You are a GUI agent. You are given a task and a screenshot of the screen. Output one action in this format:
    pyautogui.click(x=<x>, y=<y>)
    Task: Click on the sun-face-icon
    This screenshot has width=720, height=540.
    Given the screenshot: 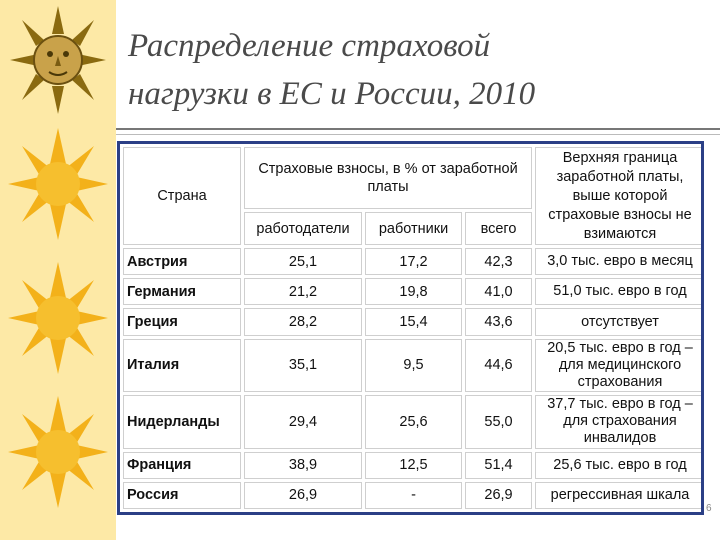 What is the action you would take?
    pyautogui.click(x=58, y=60)
    